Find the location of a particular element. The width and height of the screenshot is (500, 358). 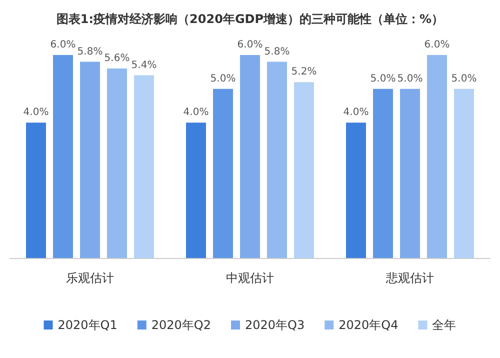

x-tick-label: 悲观估计 is located at coordinates (409, 278).